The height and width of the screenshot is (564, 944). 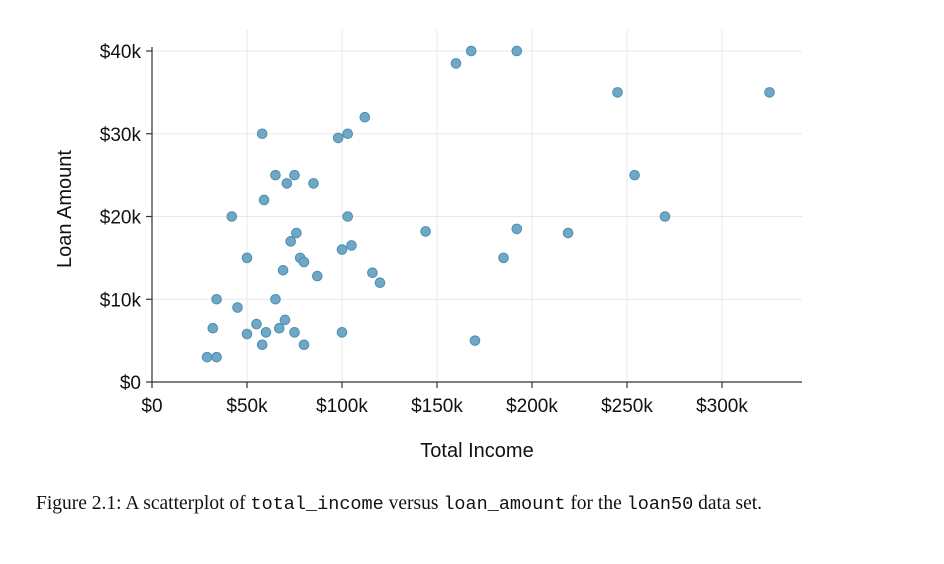 What do you see at coordinates (504, 504) in the screenshot?
I see `caption-code-loan-amount: loan_amount` at bounding box center [504, 504].